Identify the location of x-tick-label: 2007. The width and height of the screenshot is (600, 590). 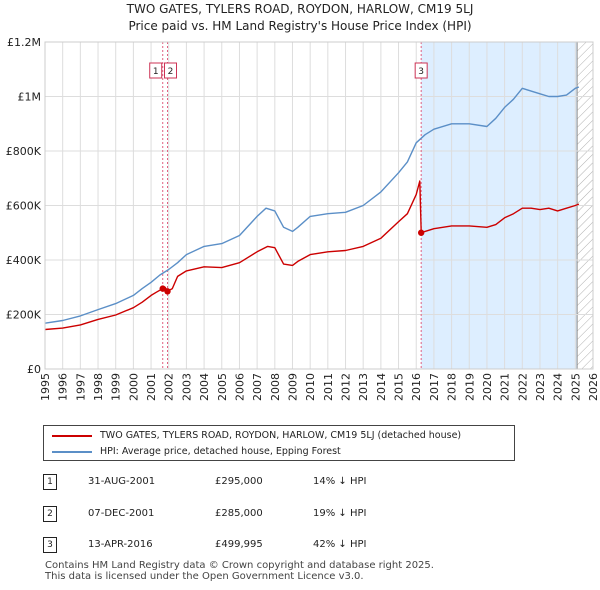
(257, 387).